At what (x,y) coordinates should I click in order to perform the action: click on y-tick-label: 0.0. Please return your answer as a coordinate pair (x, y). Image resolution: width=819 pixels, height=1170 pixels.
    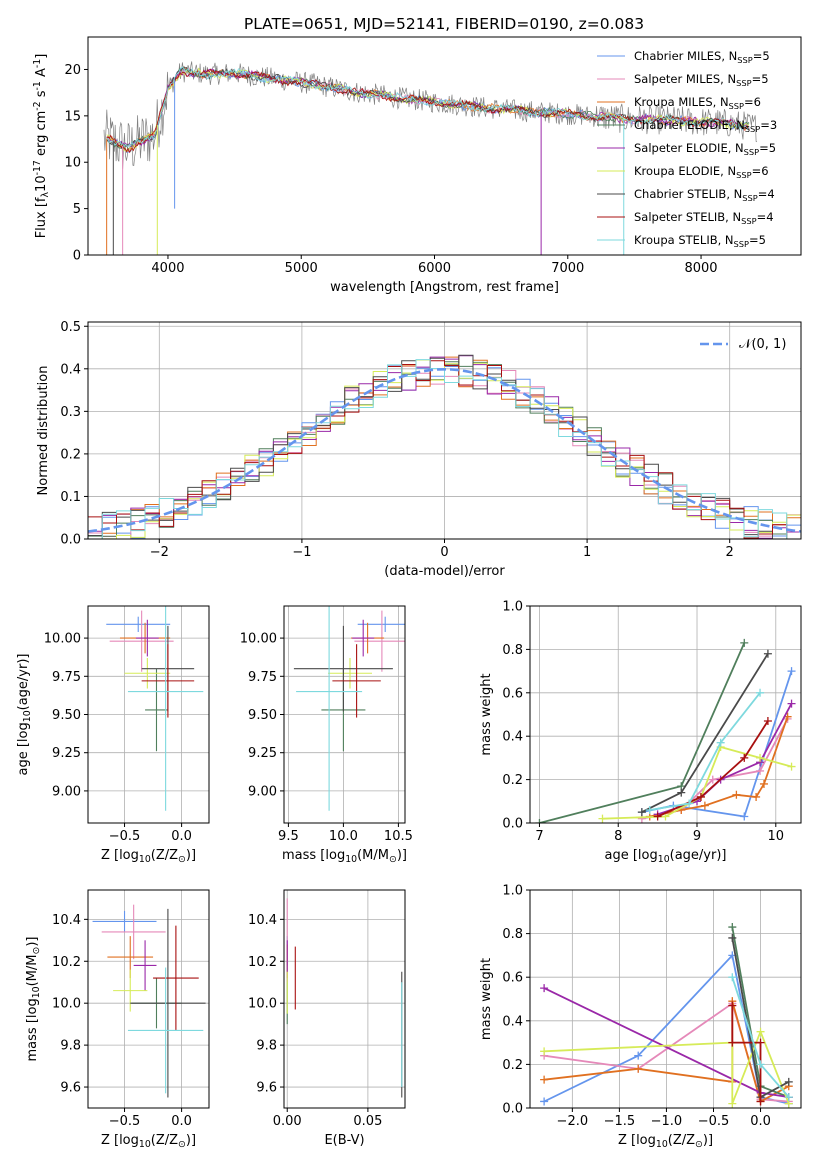
    Looking at the image, I should click on (70, 540).